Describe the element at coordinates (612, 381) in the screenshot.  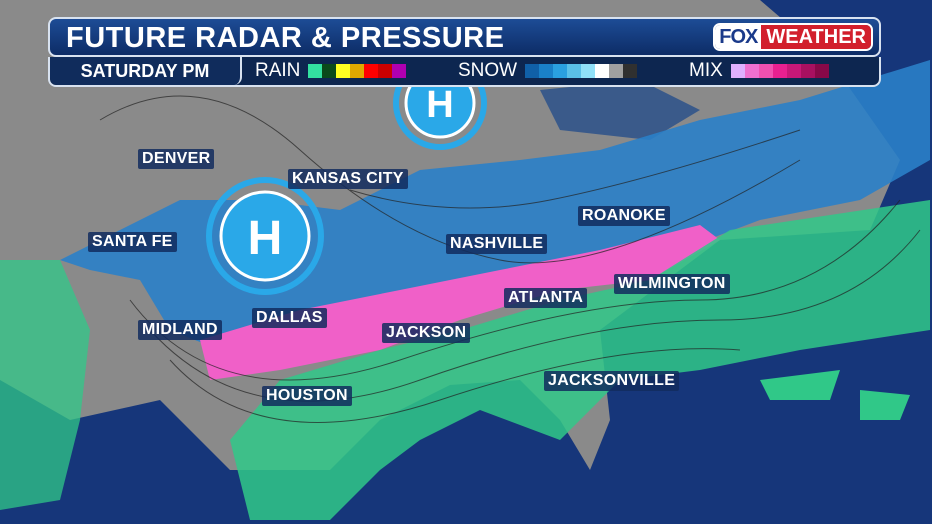
I see `city-label: JACKSONVILLE` at that location.